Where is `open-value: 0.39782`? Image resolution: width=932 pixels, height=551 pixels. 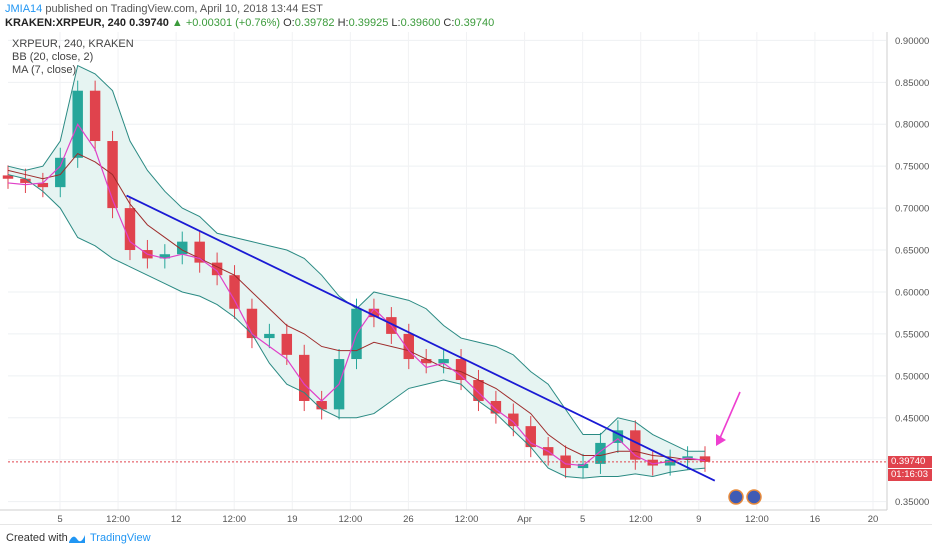 open-value: 0.39782 is located at coordinates (314, 23).